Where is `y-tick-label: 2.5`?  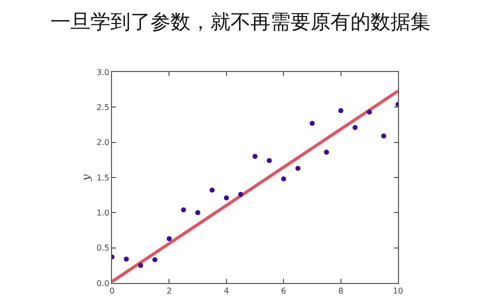
y-tick-label: 2.5 is located at coordinates (103, 107).